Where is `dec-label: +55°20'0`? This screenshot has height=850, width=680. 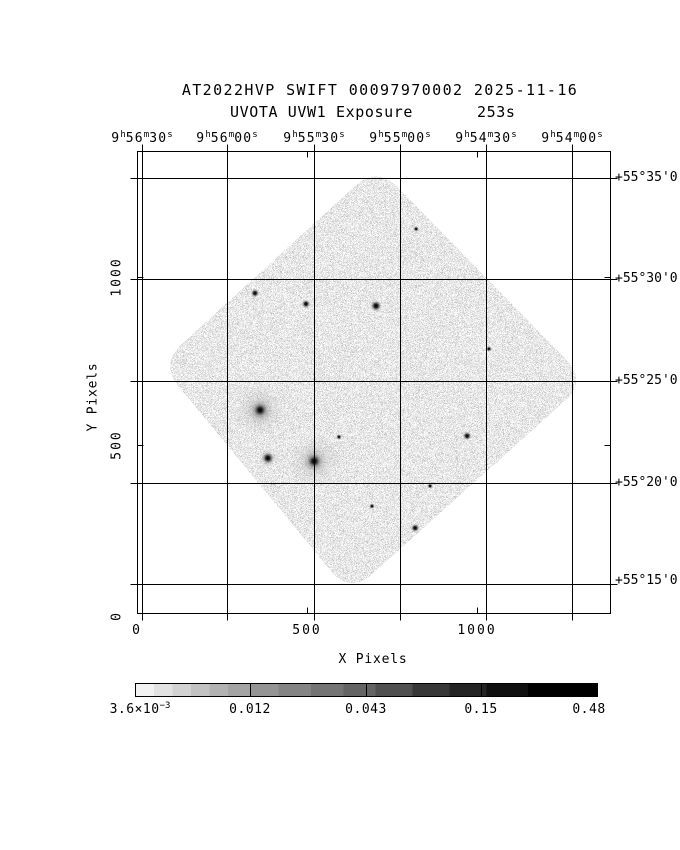
dec-label: +55°20'0 is located at coordinates (646, 482).